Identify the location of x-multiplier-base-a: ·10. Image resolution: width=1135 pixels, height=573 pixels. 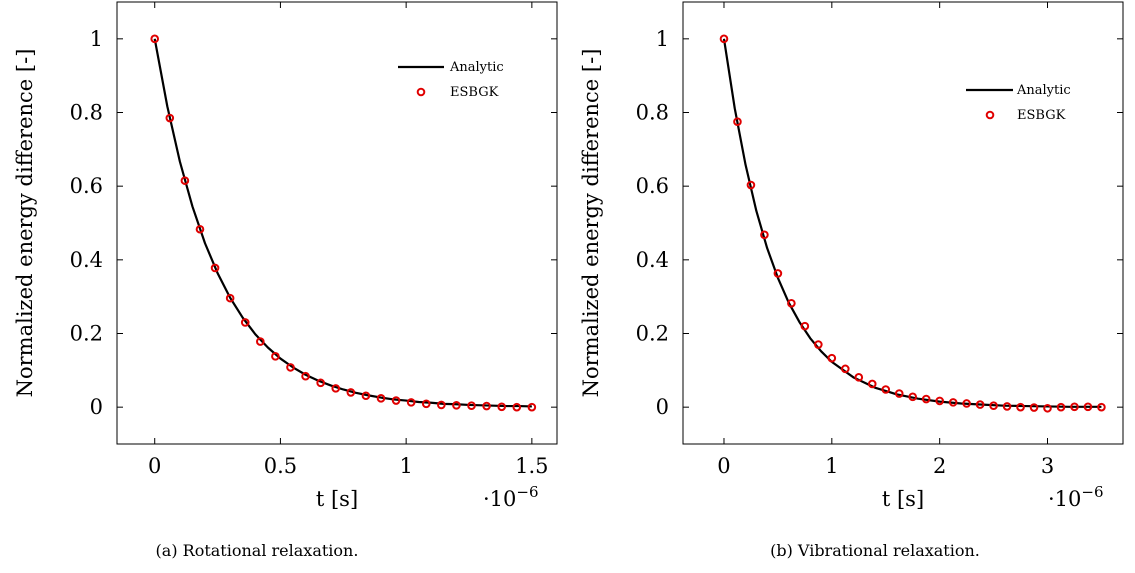
(499, 499).